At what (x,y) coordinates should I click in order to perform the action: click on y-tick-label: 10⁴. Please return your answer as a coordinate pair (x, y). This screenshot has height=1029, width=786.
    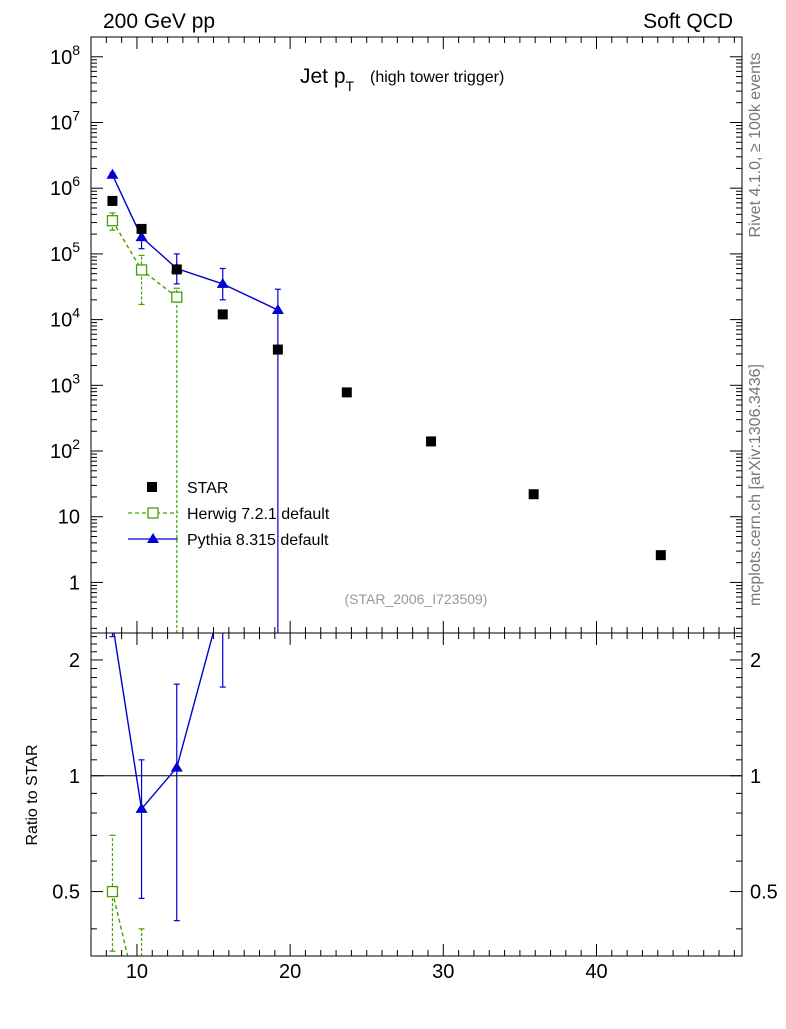
    Looking at the image, I should click on (65, 318).